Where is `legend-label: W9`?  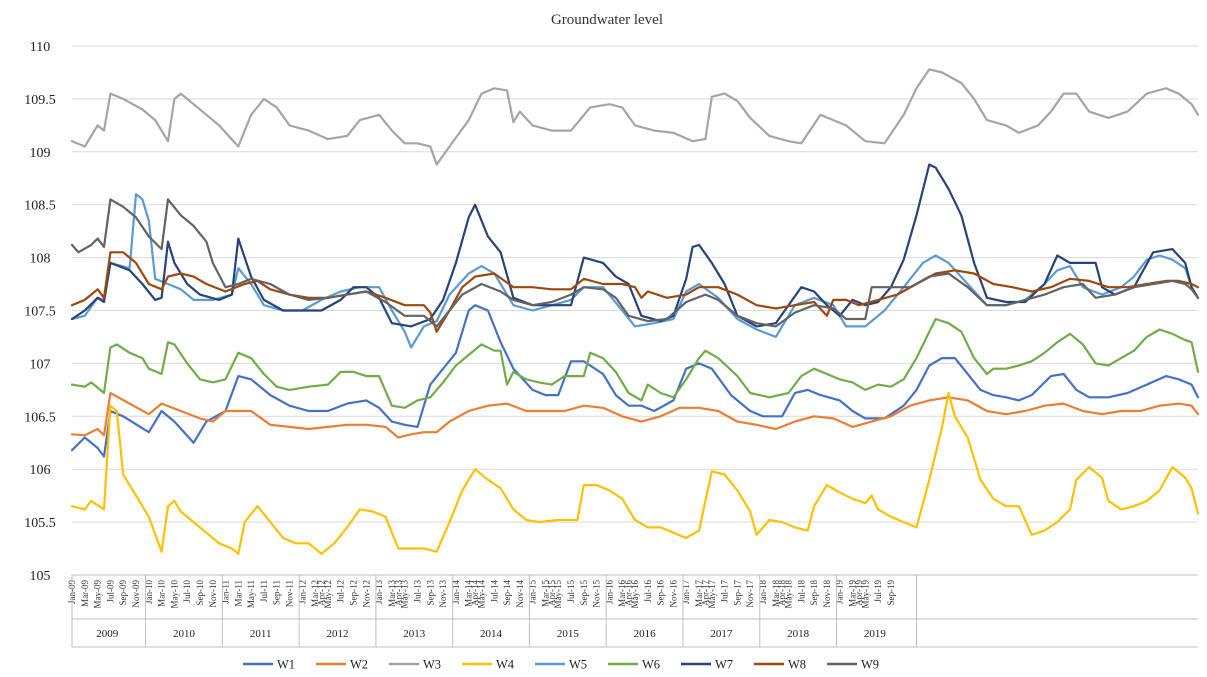 legend-label: W9 is located at coordinates (870, 665).